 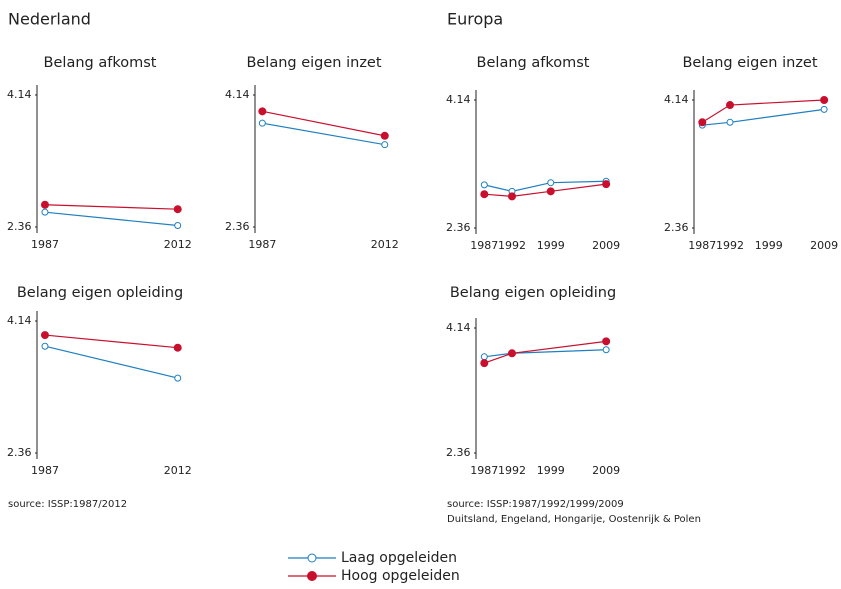 What do you see at coordinates (49, 19) in the screenshot?
I see `section-heading: Nederland` at bounding box center [49, 19].